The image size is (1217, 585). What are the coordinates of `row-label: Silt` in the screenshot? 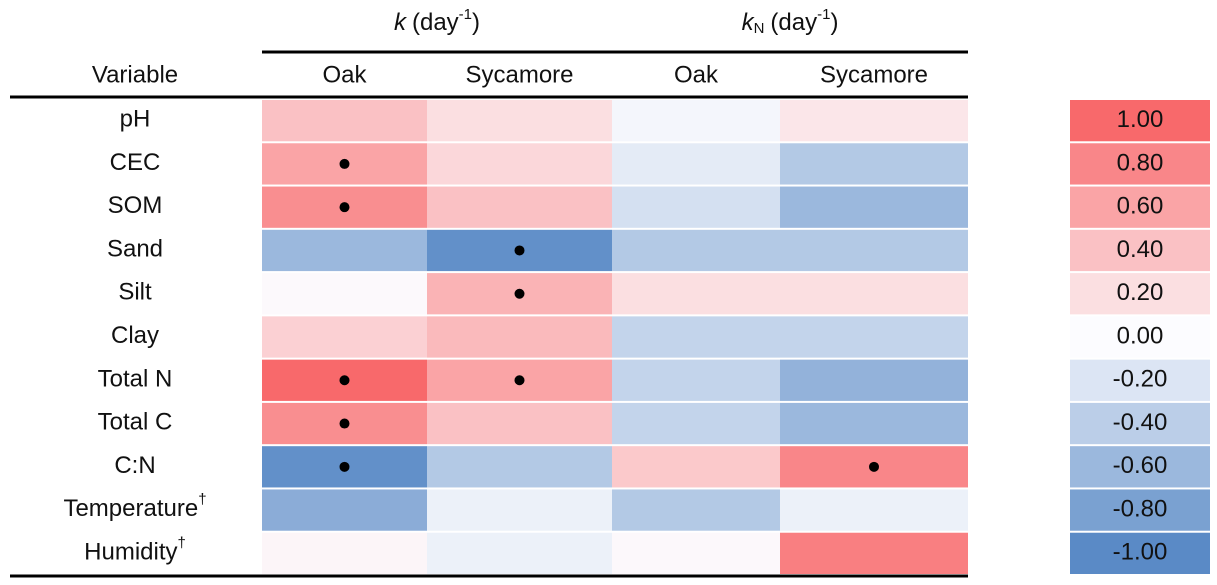 It's located at (135, 292).